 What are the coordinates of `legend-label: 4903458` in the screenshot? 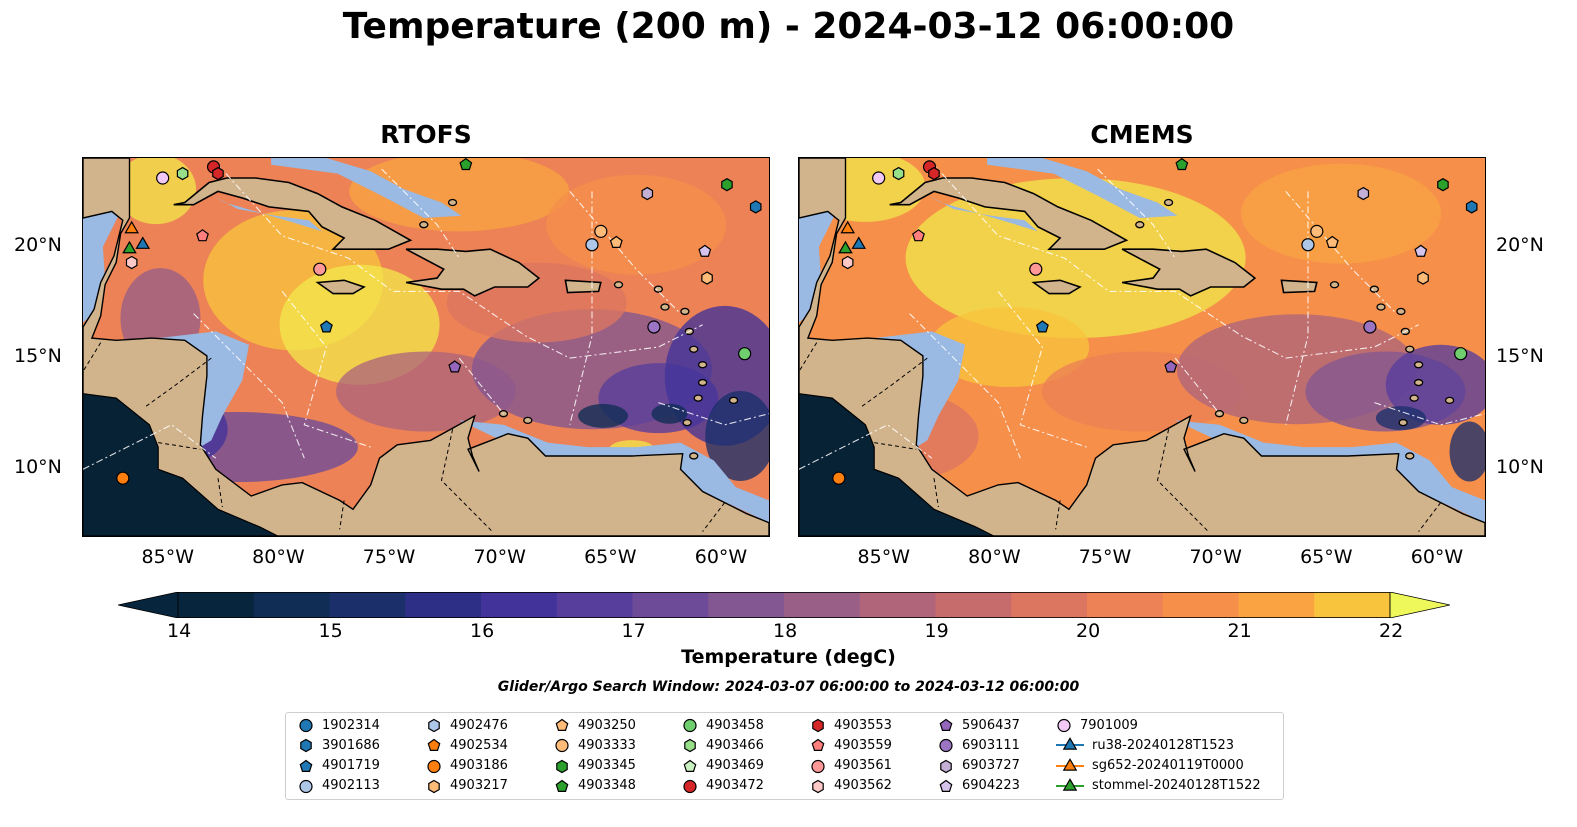 It's located at (735, 725).